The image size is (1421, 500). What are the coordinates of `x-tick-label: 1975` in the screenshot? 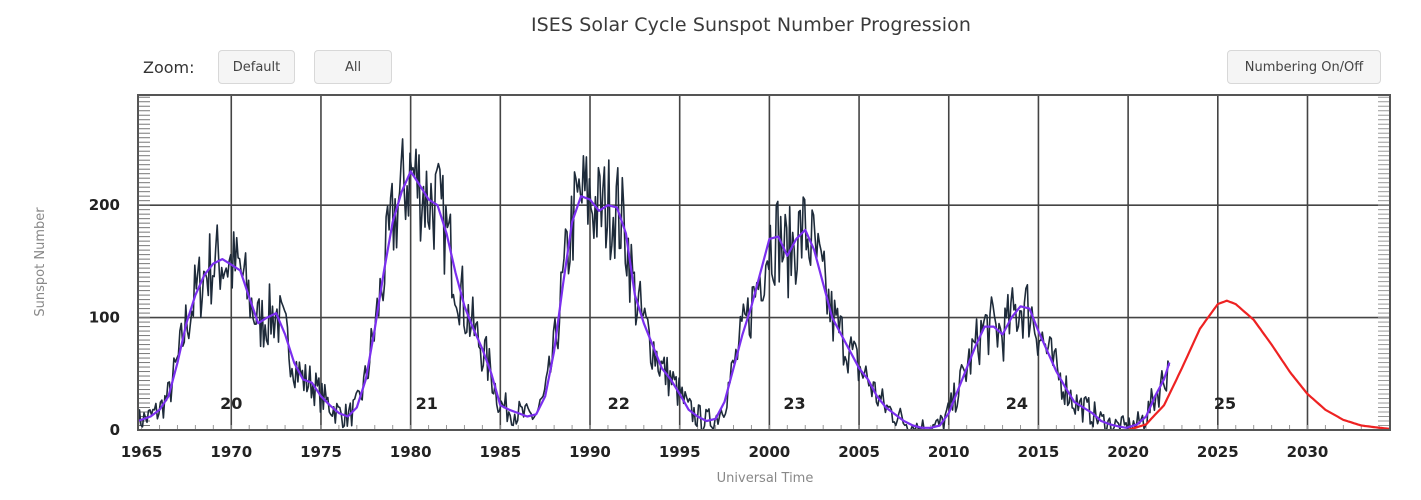 It's located at (321, 452).